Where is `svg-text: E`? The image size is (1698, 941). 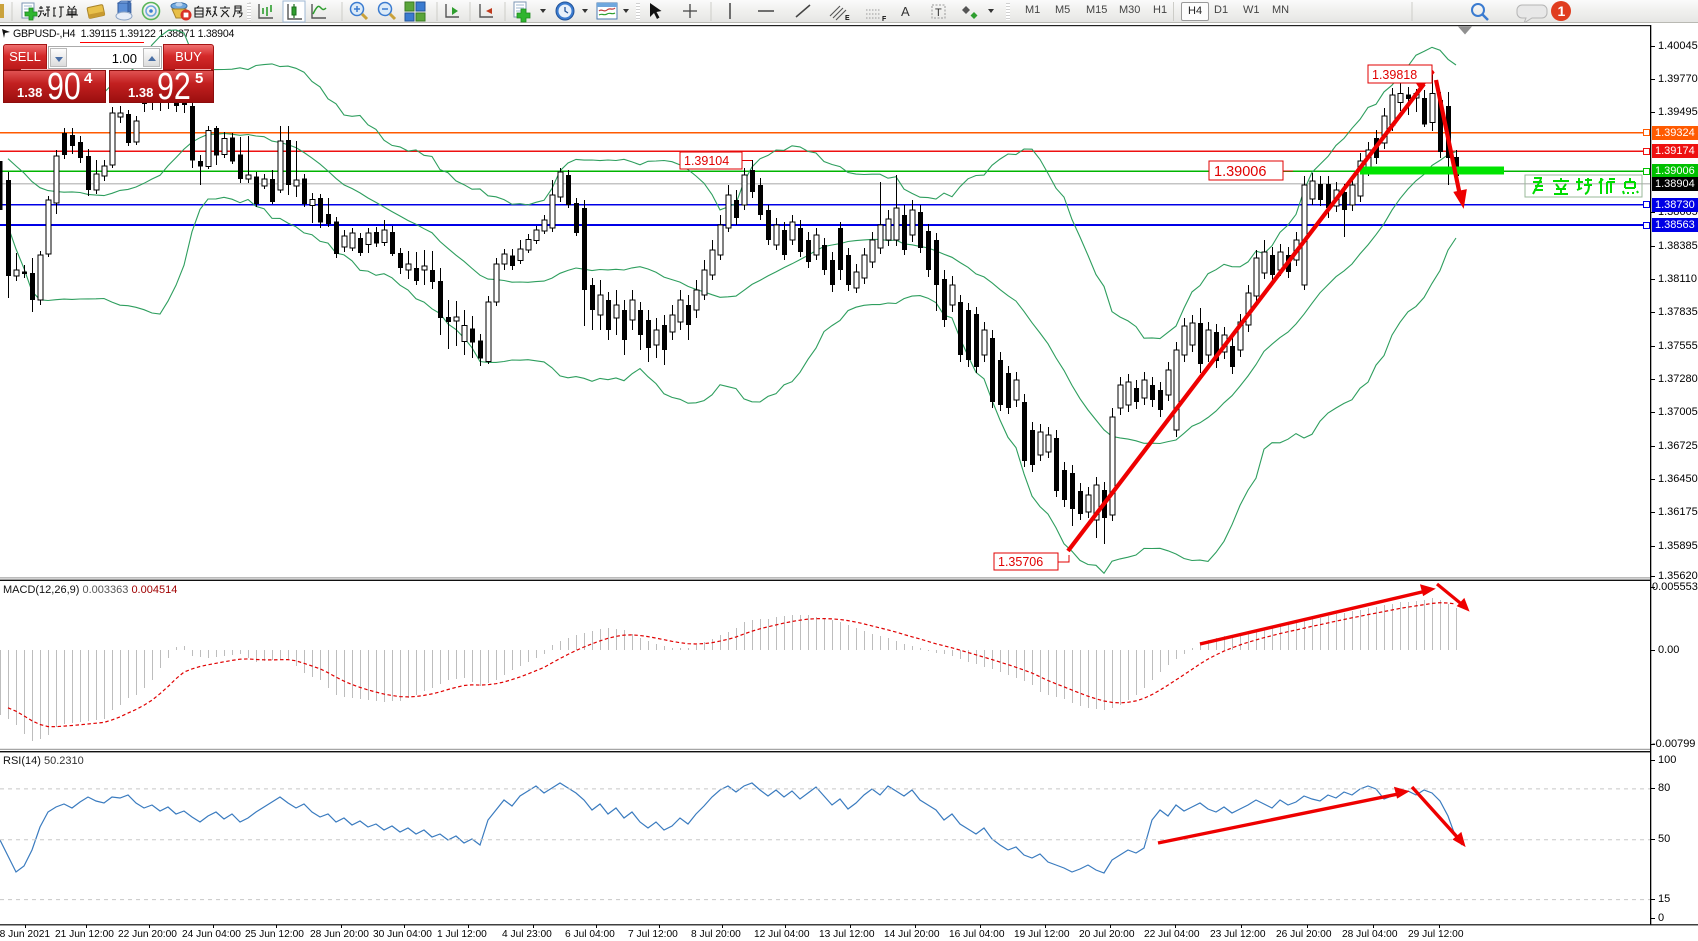
svg-text: E is located at coordinates (847, 18).